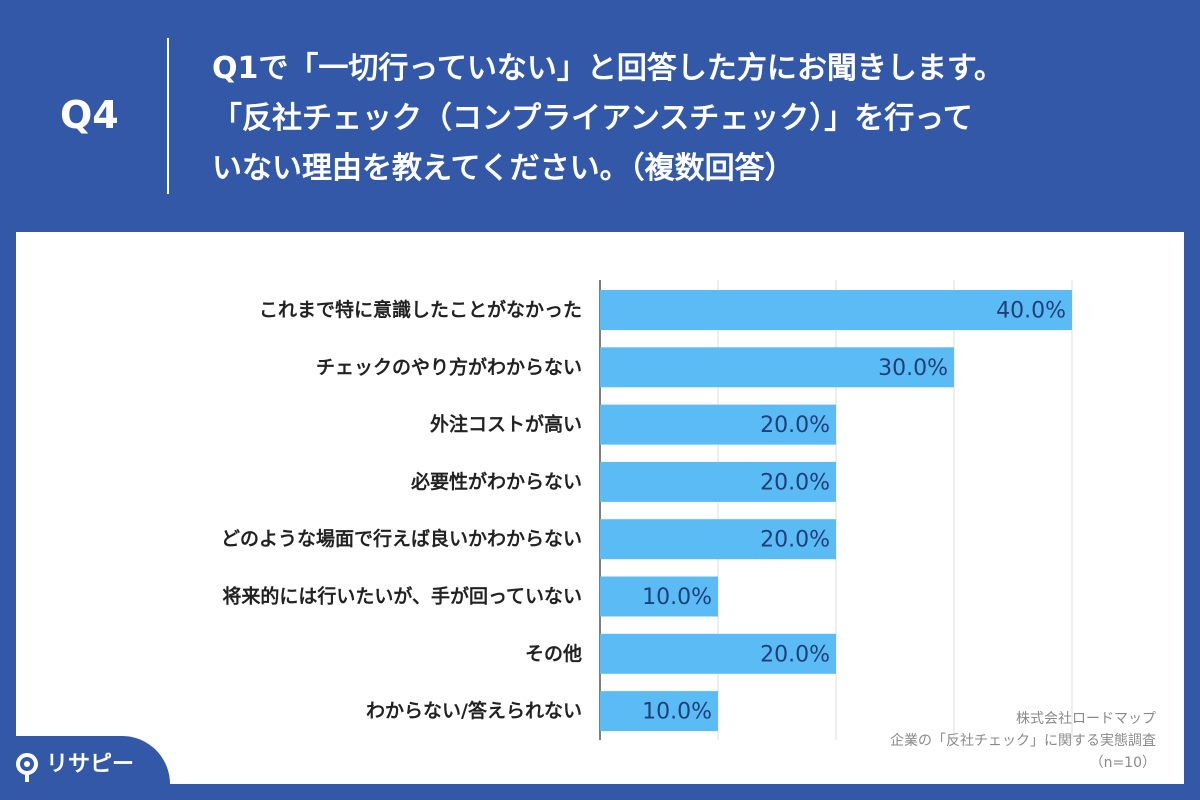 This screenshot has height=800, width=1200. What do you see at coordinates (168, 116) in the screenshot?
I see `header-divider` at bounding box center [168, 116].